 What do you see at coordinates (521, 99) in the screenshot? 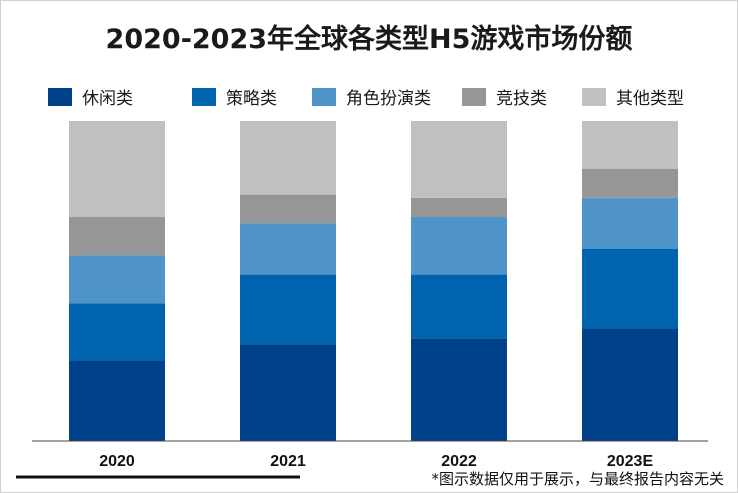
I see `legend-label-4: 竞技类` at bounding box center [521, 99].